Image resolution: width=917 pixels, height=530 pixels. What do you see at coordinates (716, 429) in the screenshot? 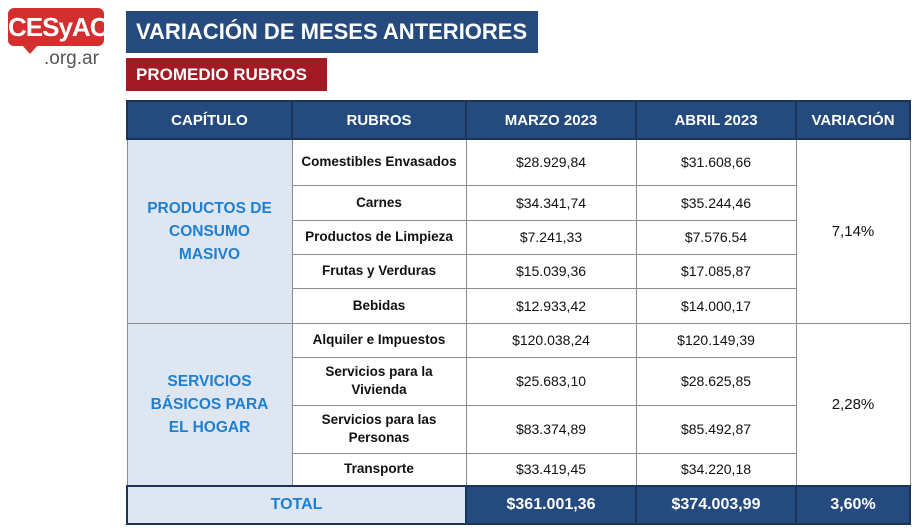
I see `abril-cell: $85.492,87` at bounding box center [716, 429].